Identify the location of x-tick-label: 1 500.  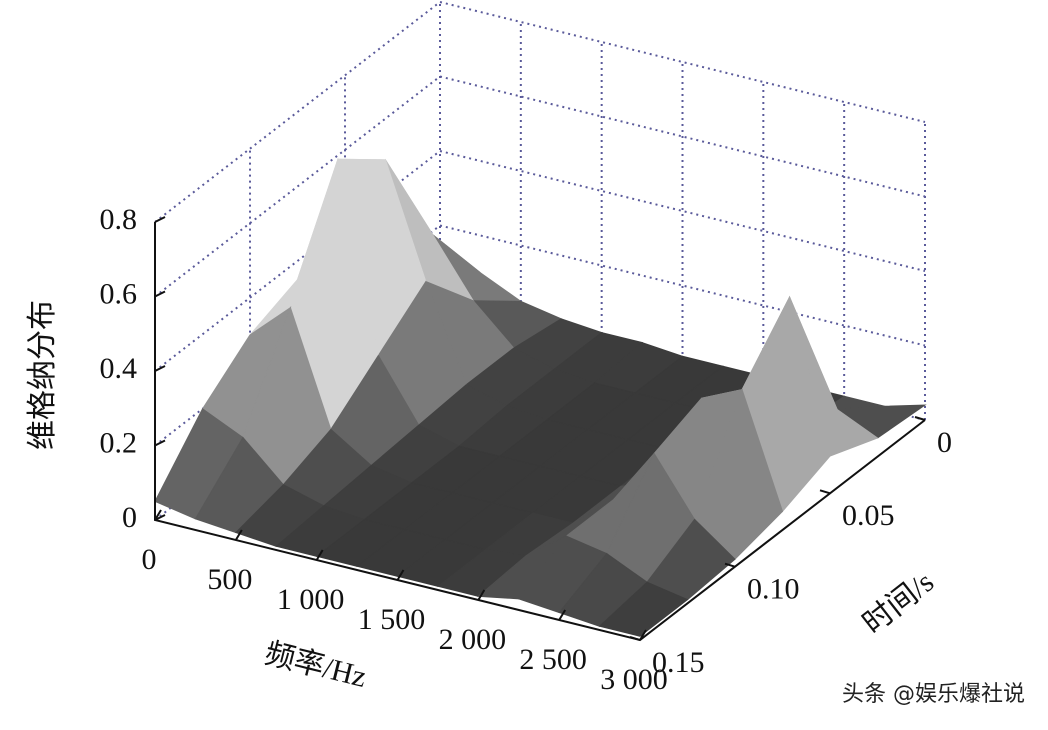
(392, 619).